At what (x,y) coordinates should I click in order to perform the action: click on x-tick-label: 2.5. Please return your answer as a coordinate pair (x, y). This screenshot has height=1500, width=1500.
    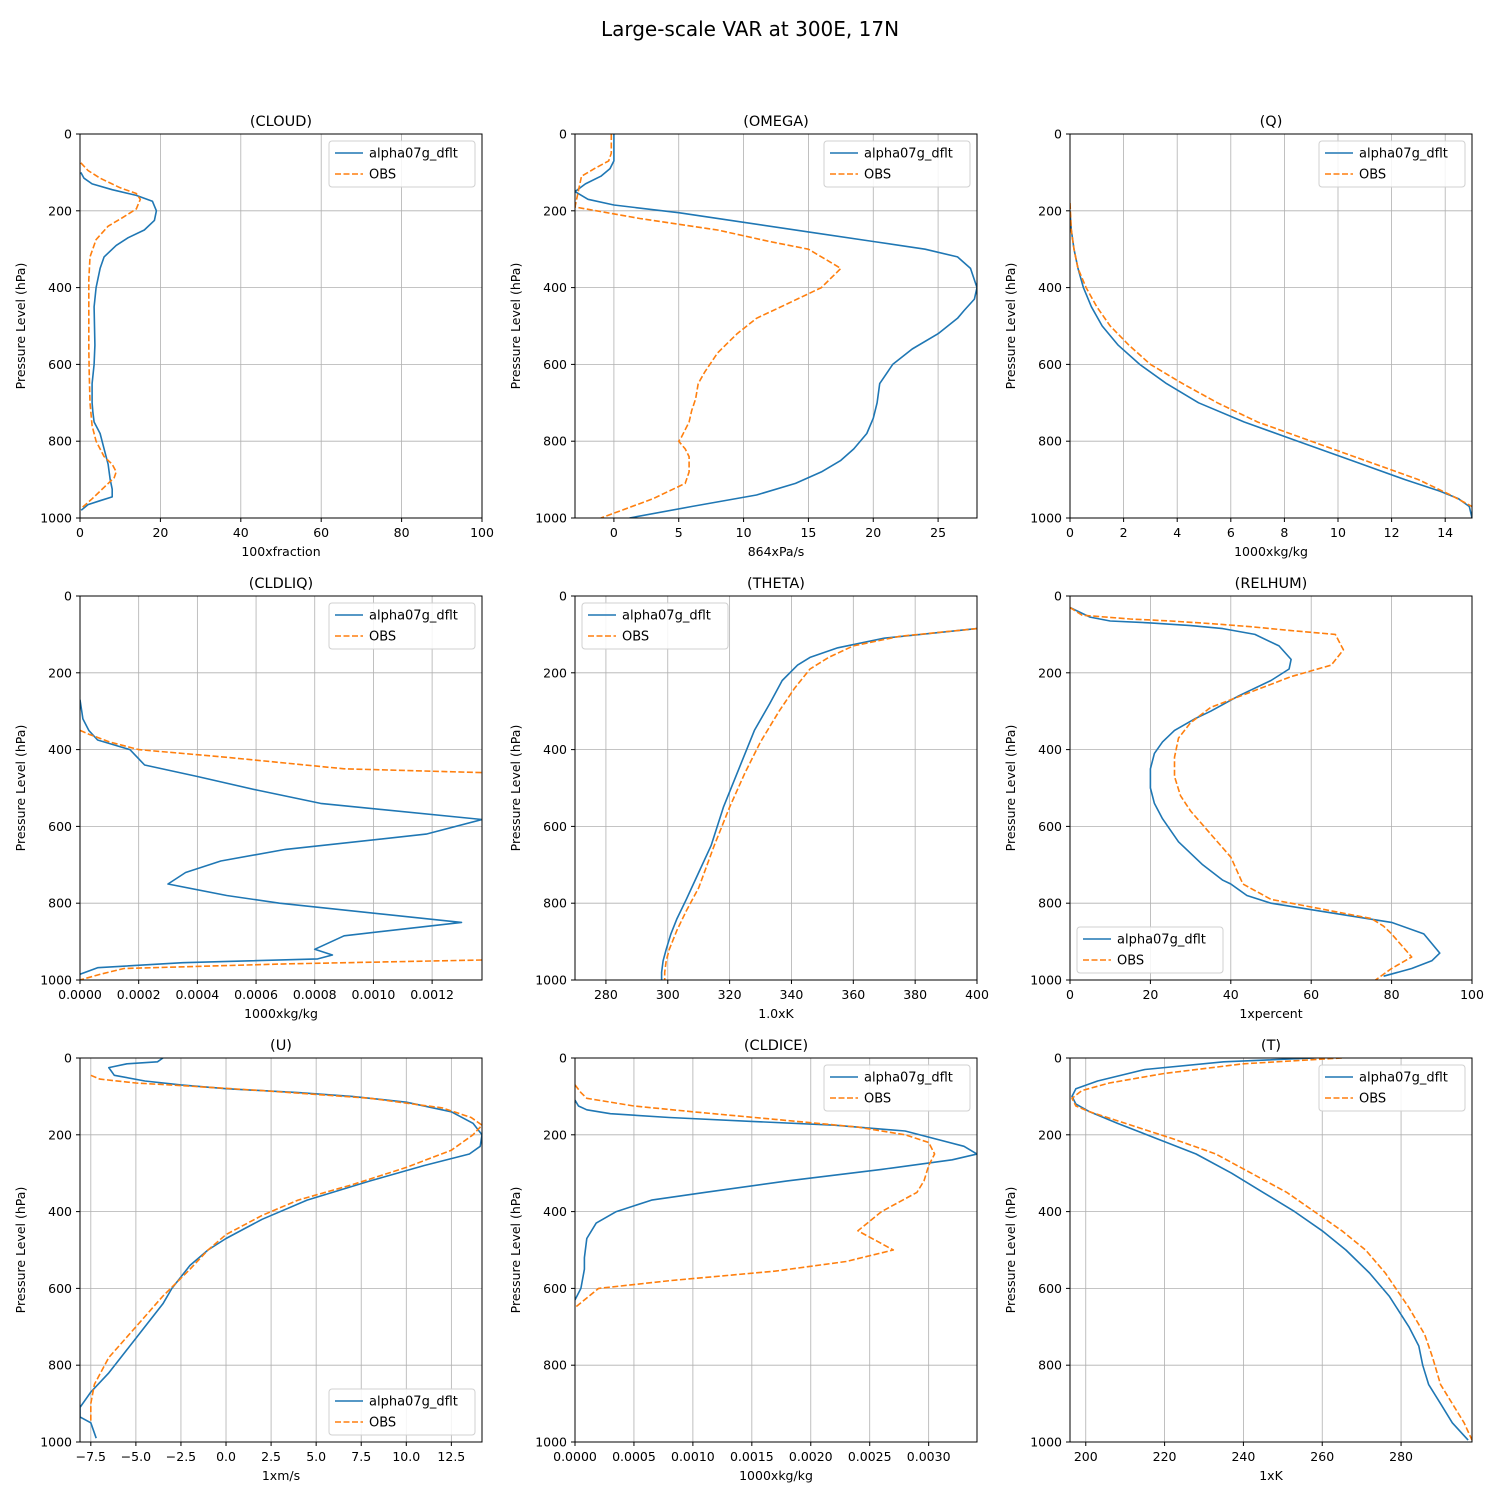
    Looking at the image, I should click on (271, 1456).